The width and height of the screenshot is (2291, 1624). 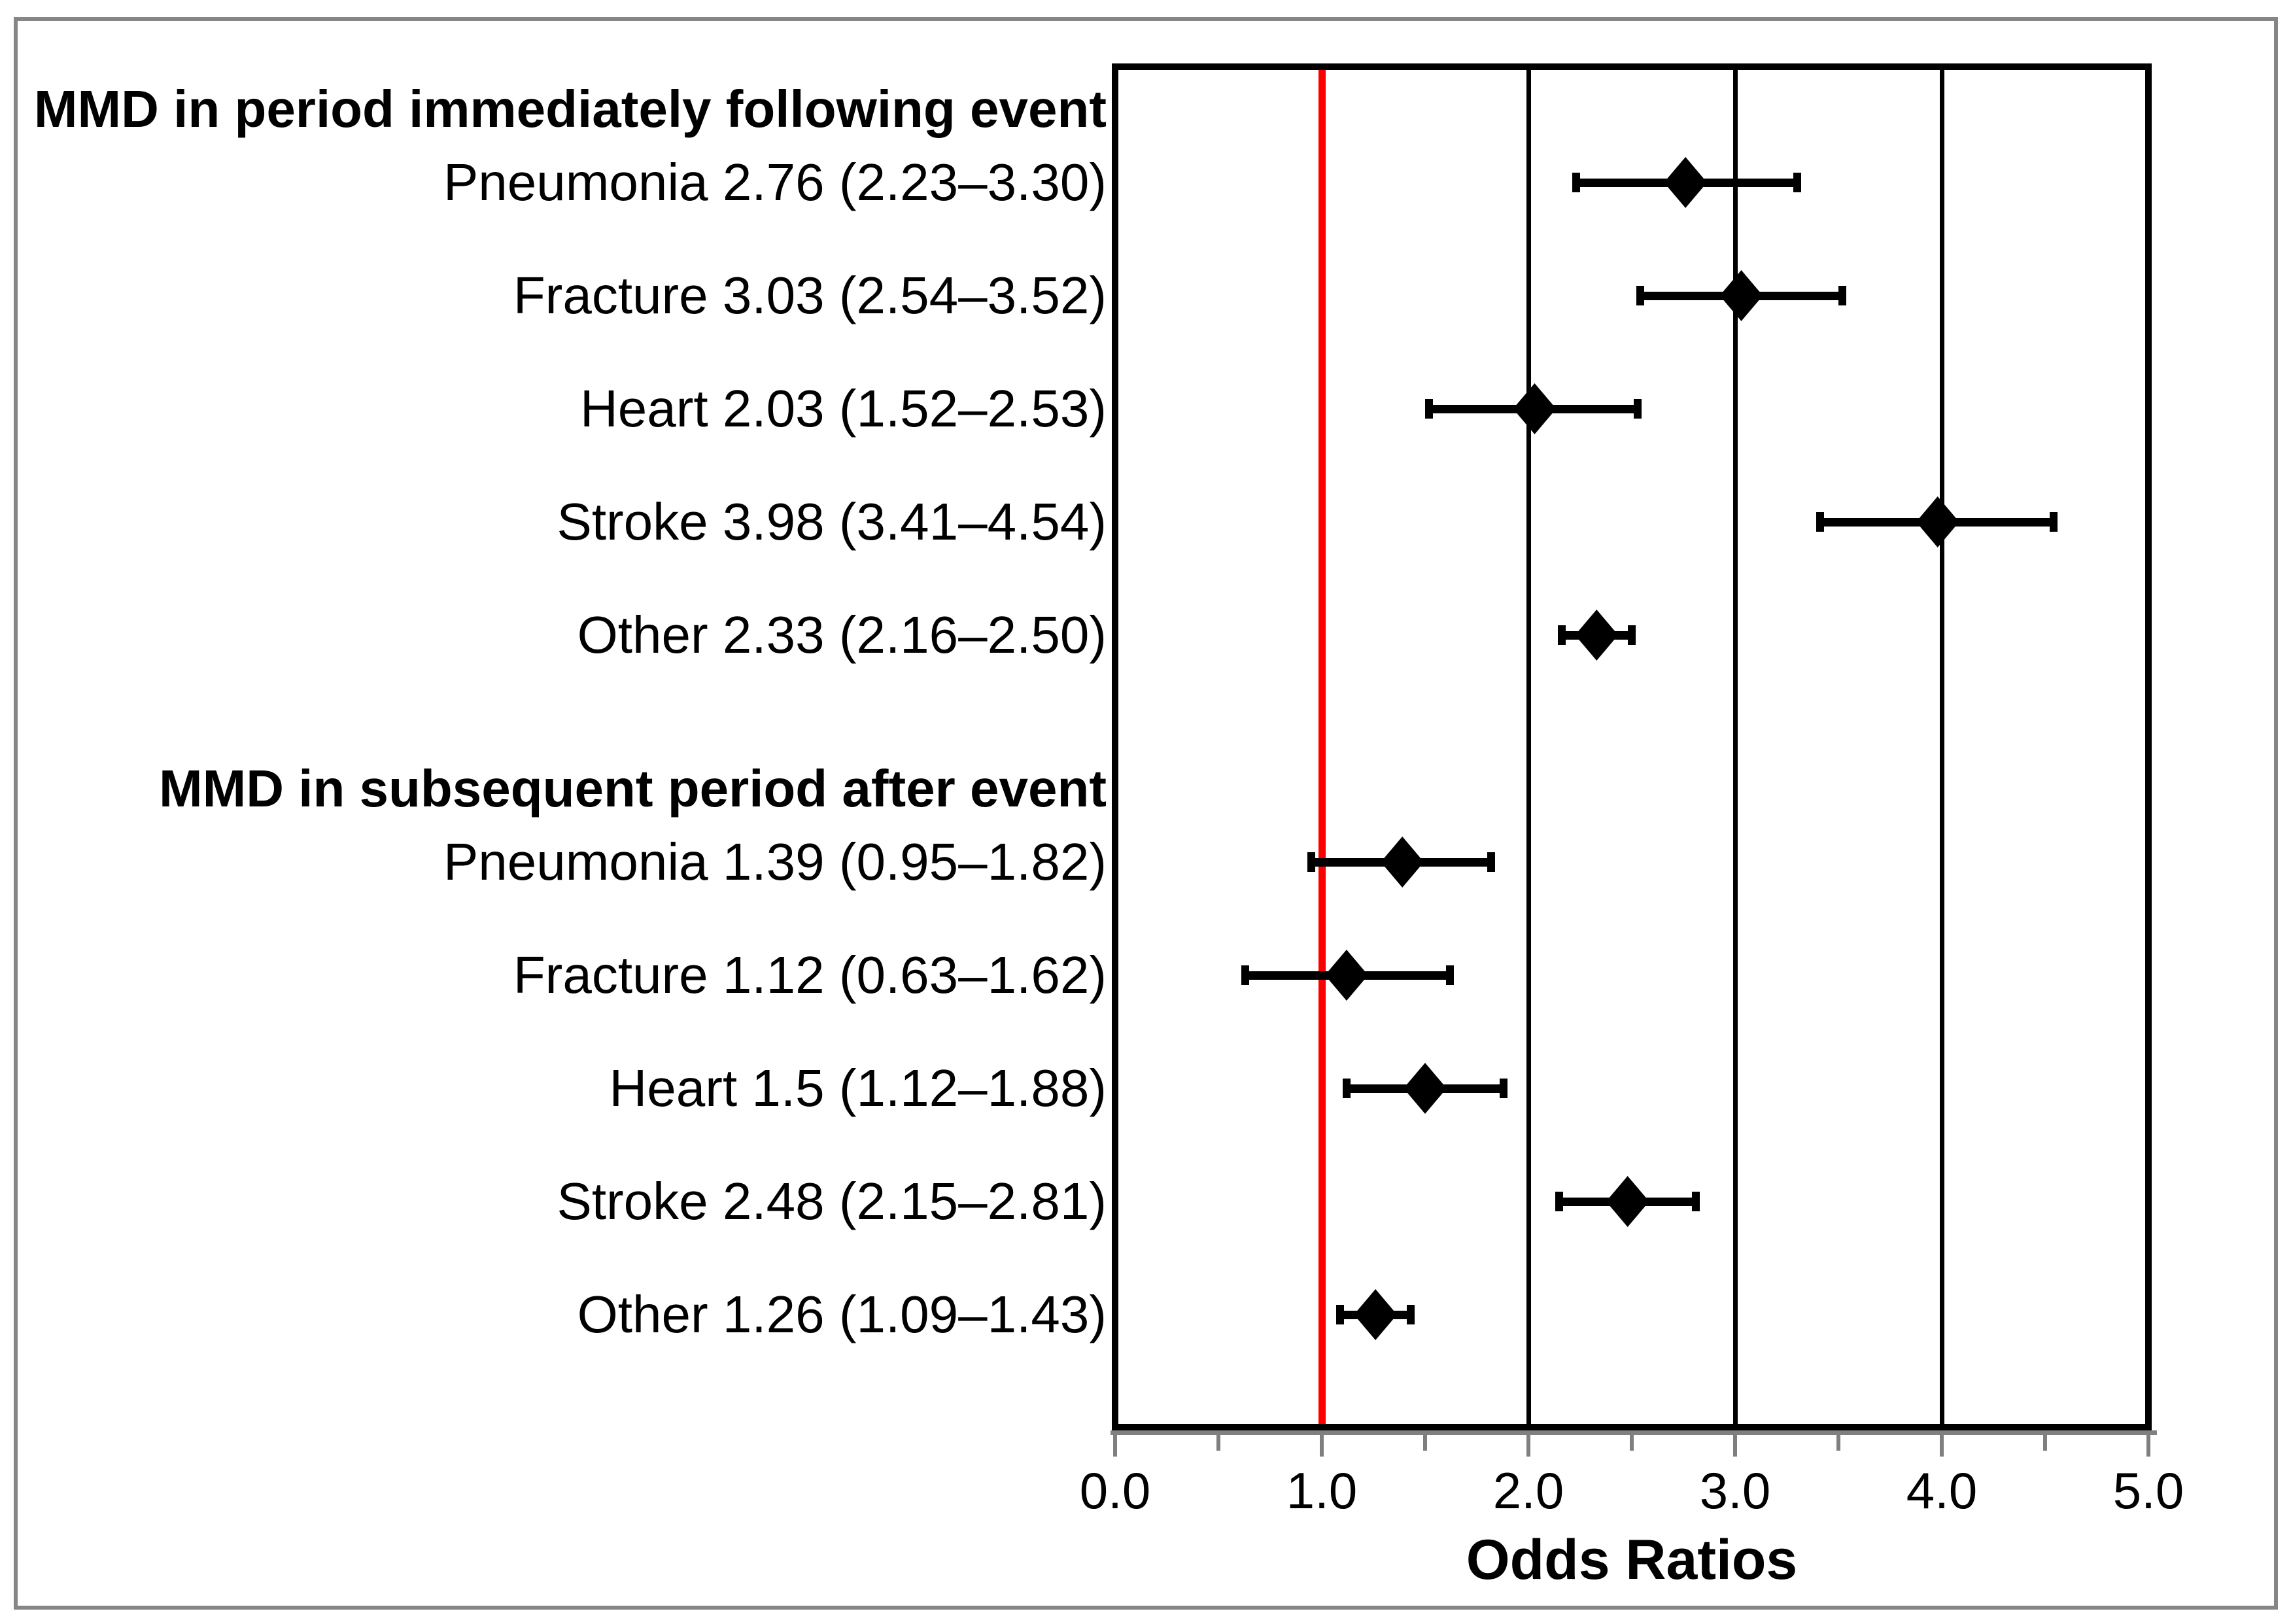 What do you see at coordinates (1322, 1490) in the screenshot?
I see `x-tick-label-1: 1.0` at bounding box center [1322, 1490].